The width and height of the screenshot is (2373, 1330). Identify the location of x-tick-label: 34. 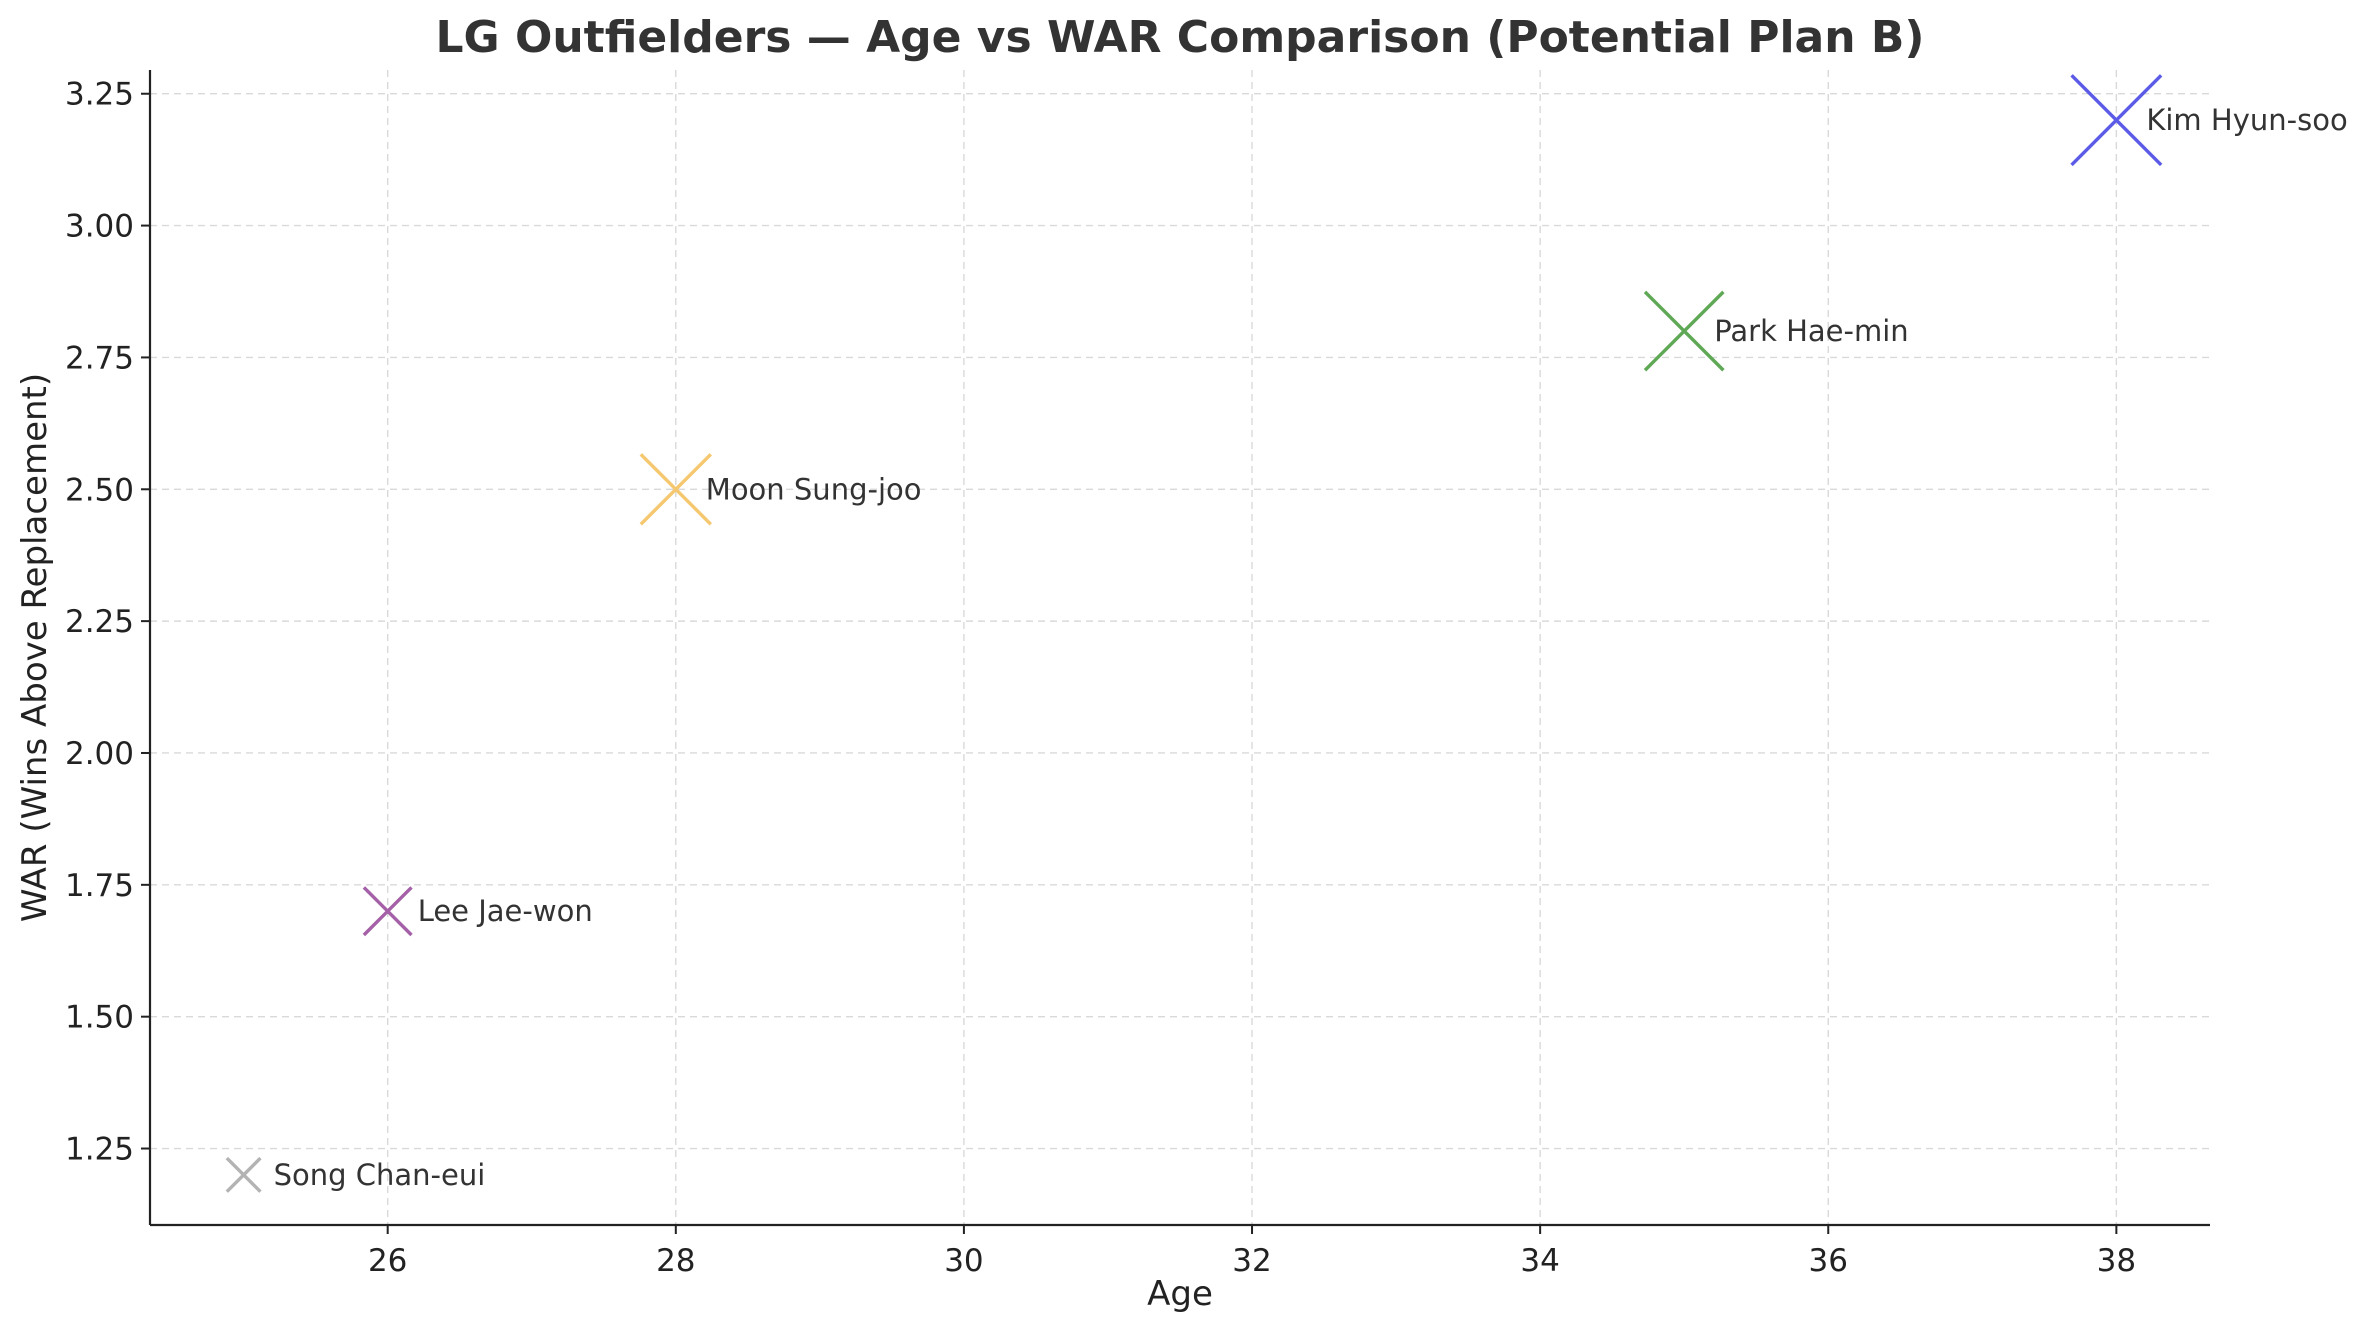
(1539, 1261).